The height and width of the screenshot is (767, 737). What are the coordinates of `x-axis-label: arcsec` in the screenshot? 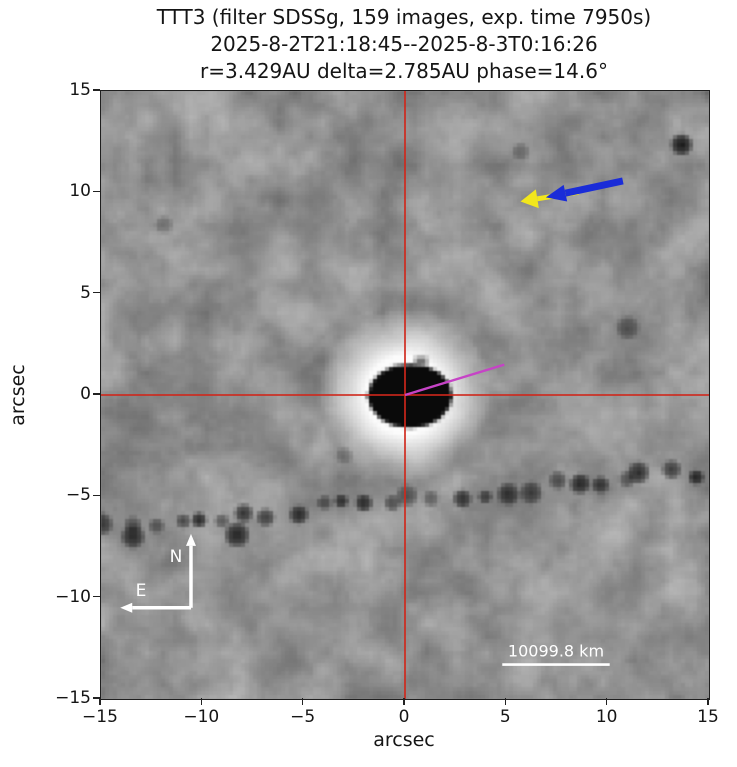 It's located at (404, 740).